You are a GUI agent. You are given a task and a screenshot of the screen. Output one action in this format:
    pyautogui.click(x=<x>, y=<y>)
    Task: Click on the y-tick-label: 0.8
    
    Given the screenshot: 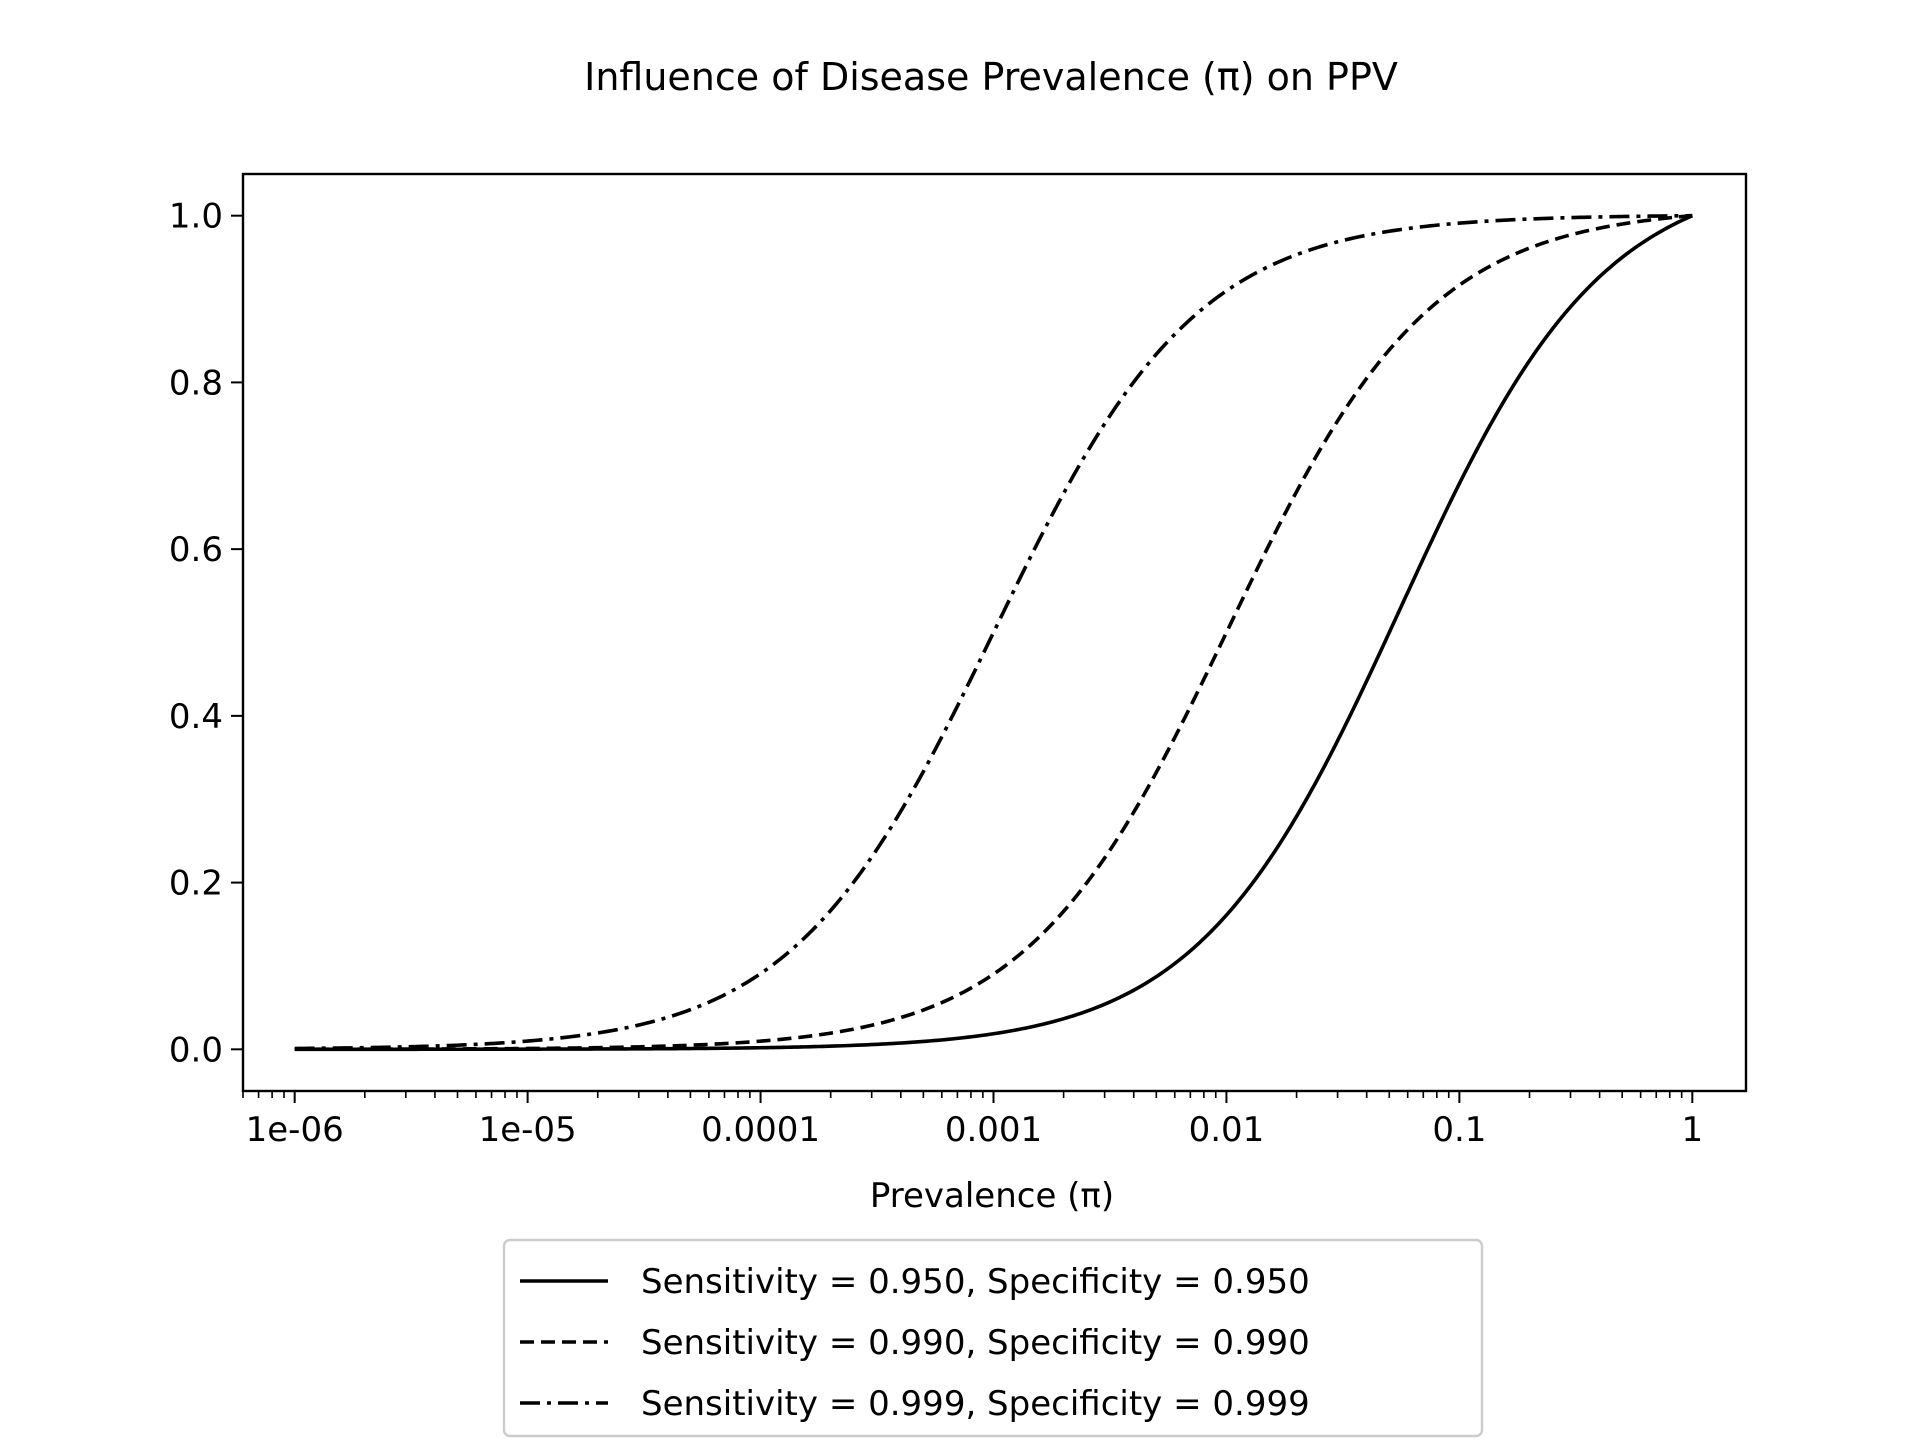 What is the action you would take?
    pyautogui.click(x=196, y=383)
    